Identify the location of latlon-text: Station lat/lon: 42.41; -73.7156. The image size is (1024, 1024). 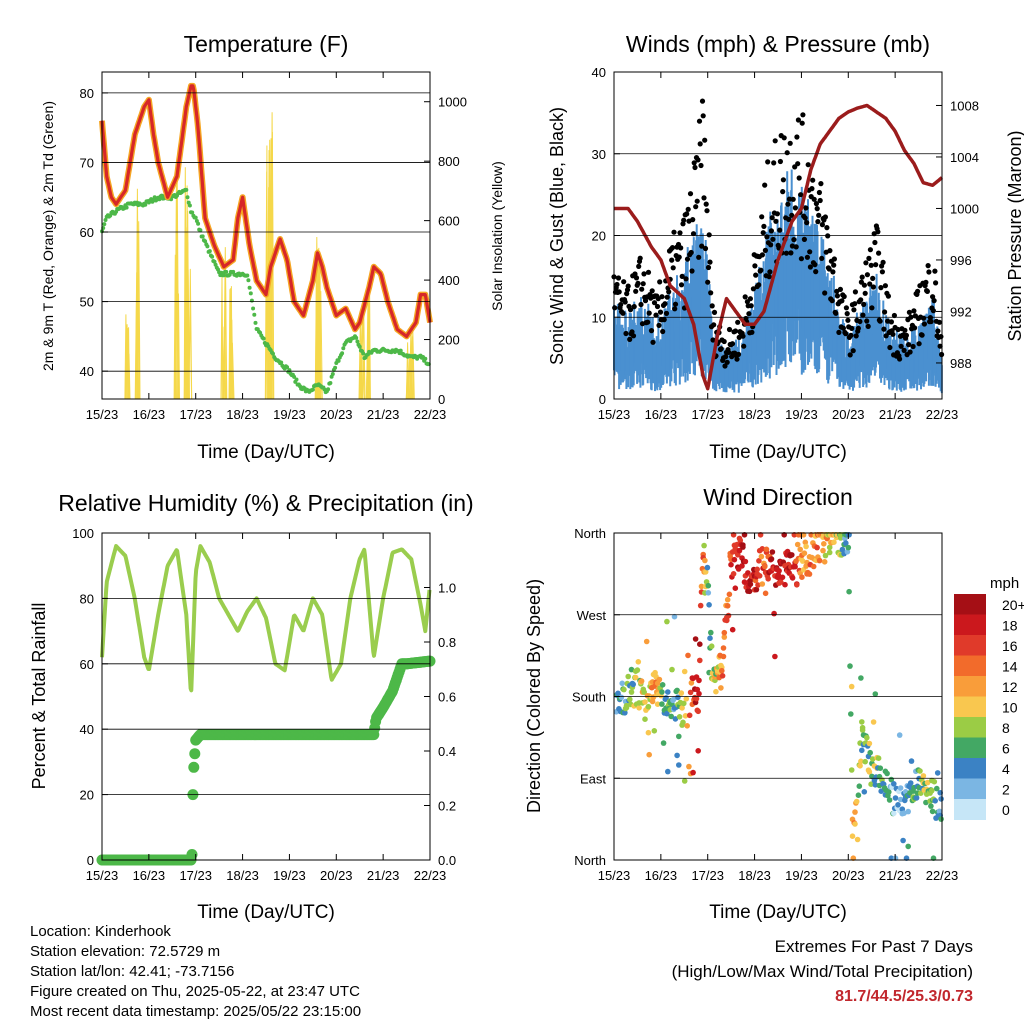
(132, 971).